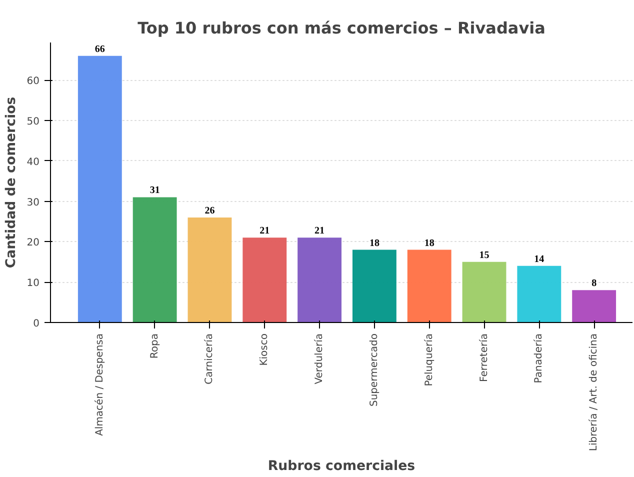 Image resolution: width=634 pixels, height=477 pixels. Describe the element at coordinates (33, 82) in the screenshot. I see `y-tick-label: 60` at that location.